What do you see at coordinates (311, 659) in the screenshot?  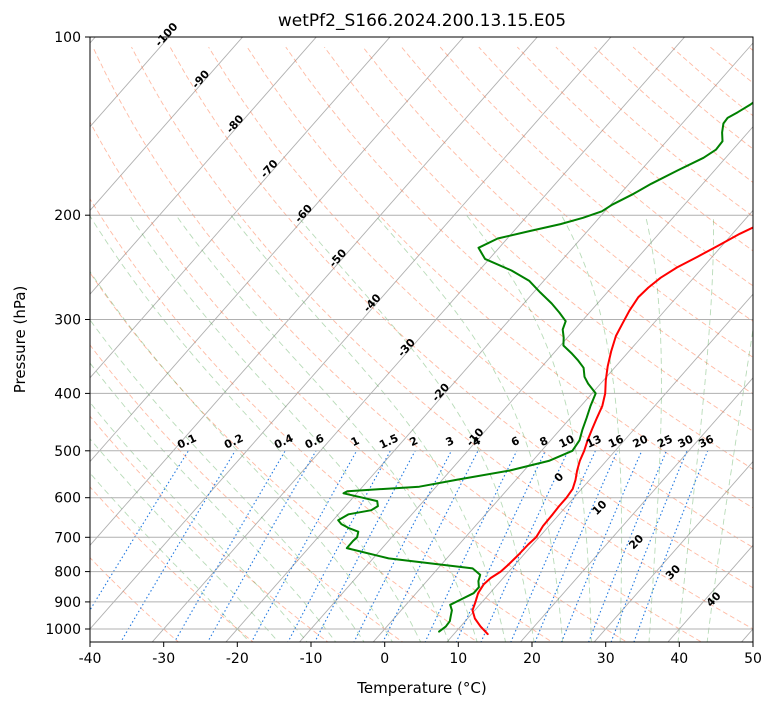 I see `x-tick-label: -10` at bounding box center [311, 659].